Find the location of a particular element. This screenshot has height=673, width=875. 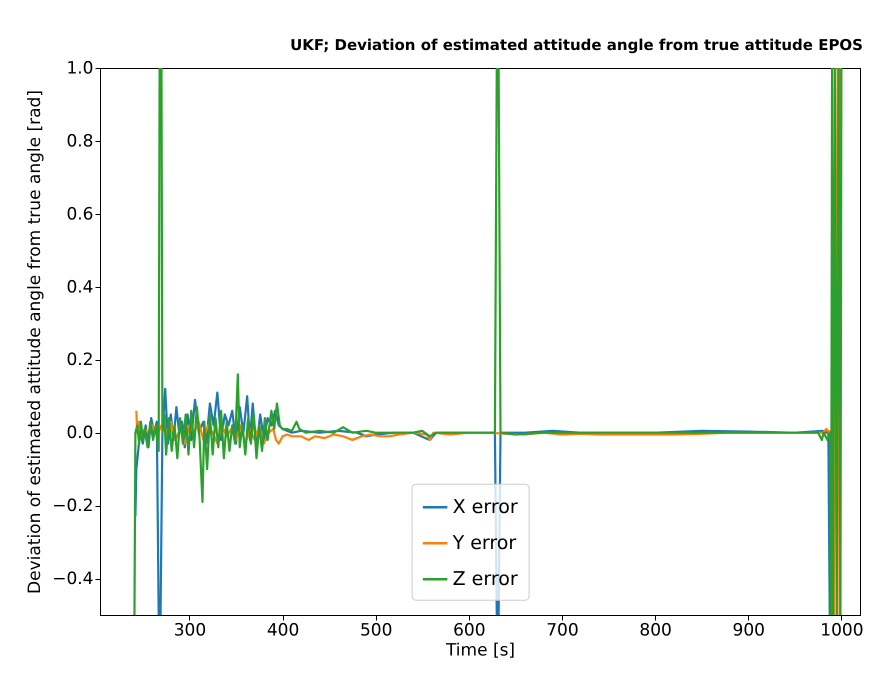

y-tick-label: 1.0 is located at coordinates (80, 68).